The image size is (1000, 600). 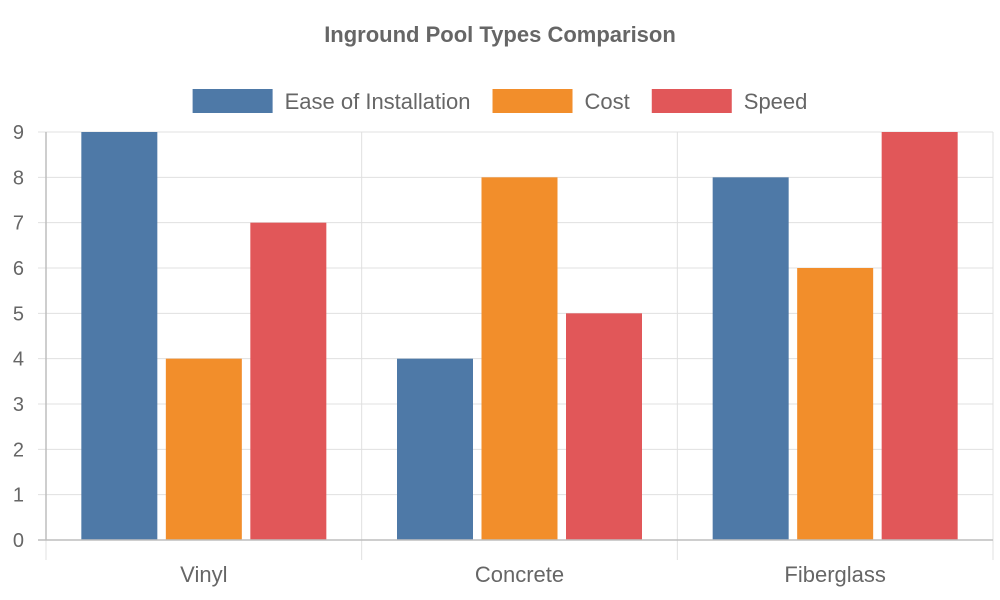 What do you see at coordinates (119, 336) in the screenshot?
I see `bar-ease-of-installation-vinyl` at bounding box center [119, 336].